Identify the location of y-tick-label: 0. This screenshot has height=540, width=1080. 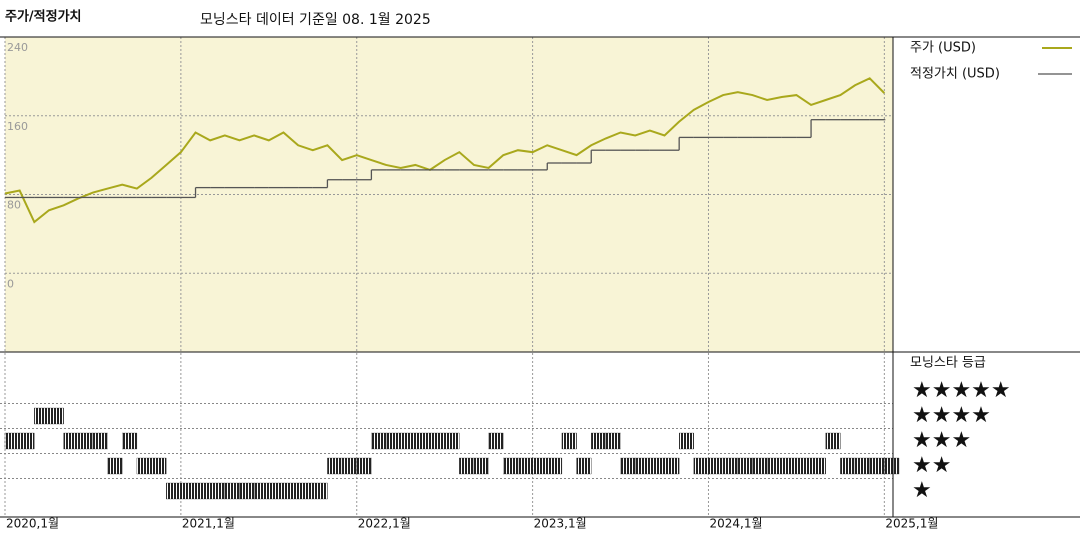
(10, 283).